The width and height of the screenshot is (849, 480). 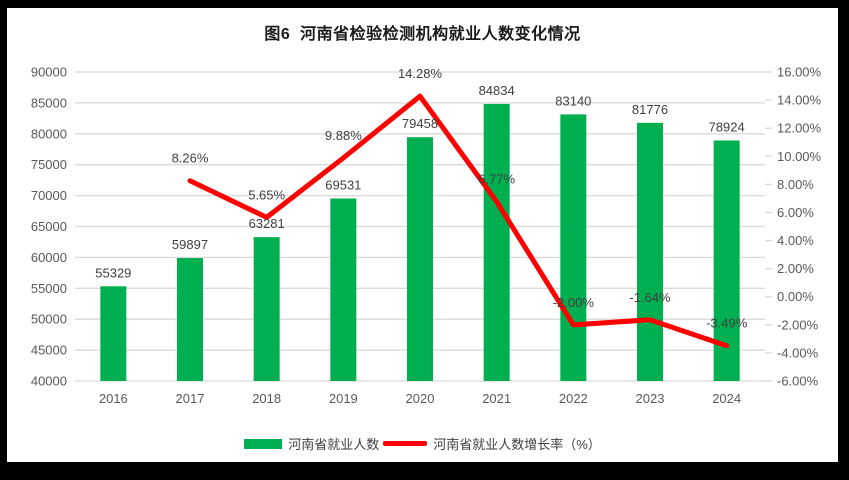 I want to click on growth-value-label: 6.77%, so click(x=496, y=179).